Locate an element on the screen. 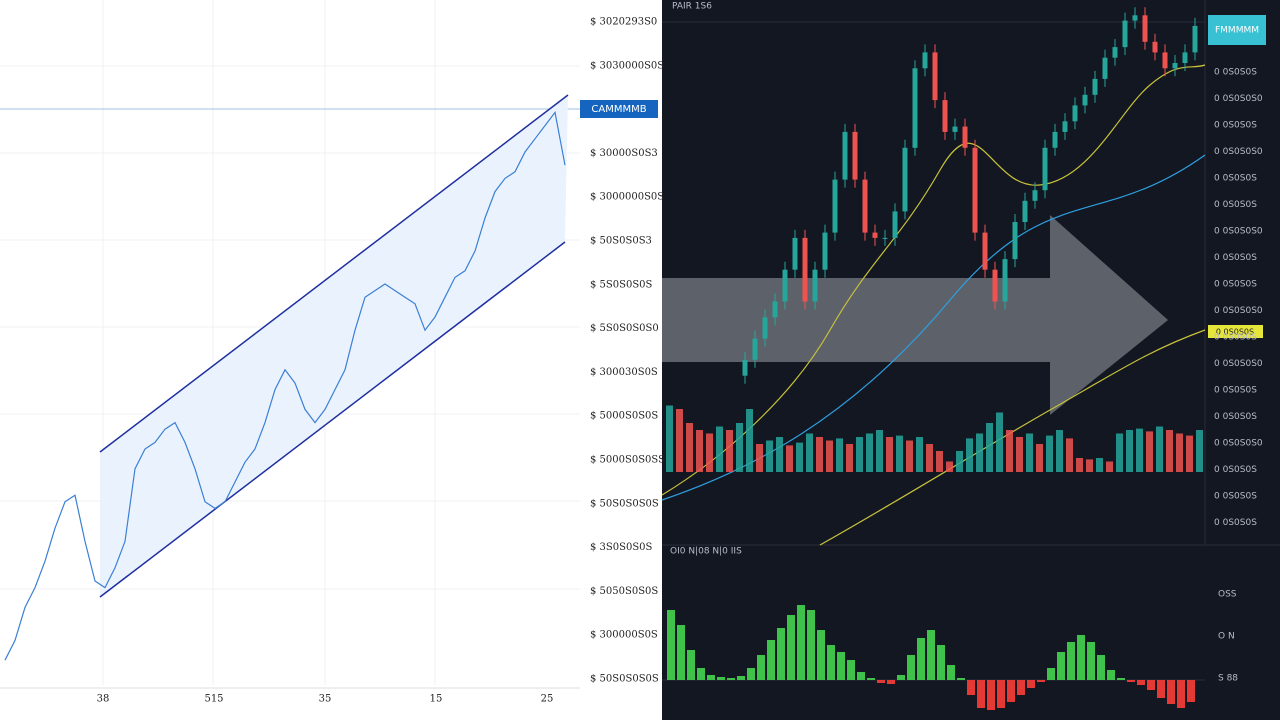  price-label: $ 5050S0S0S is located at coordinates (624, 591).